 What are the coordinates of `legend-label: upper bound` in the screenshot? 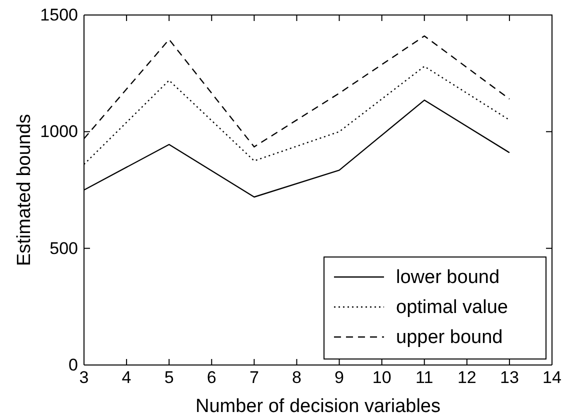 It's located at (449, 337).